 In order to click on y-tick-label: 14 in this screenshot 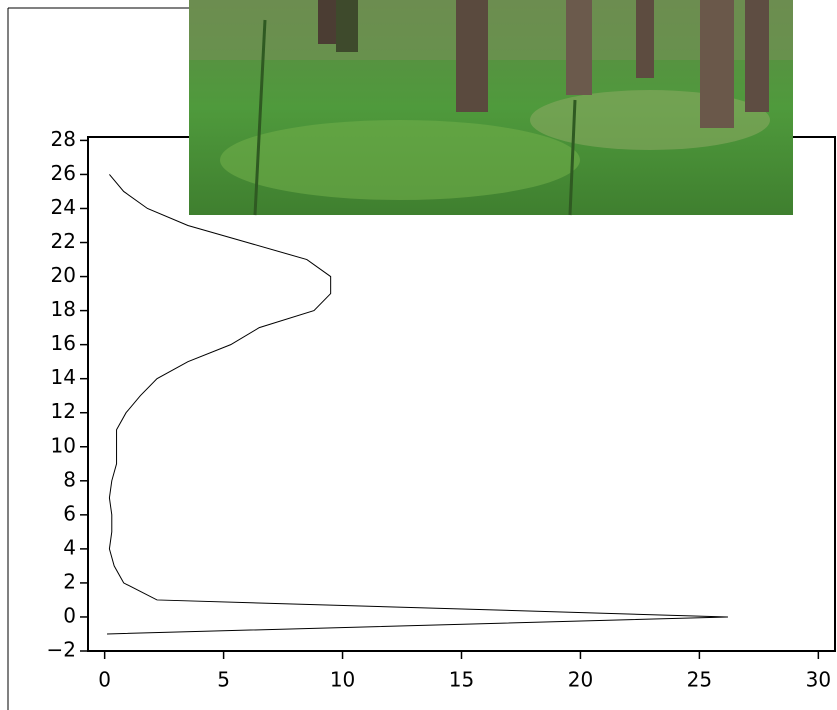, I will do `click(63, 377)`.